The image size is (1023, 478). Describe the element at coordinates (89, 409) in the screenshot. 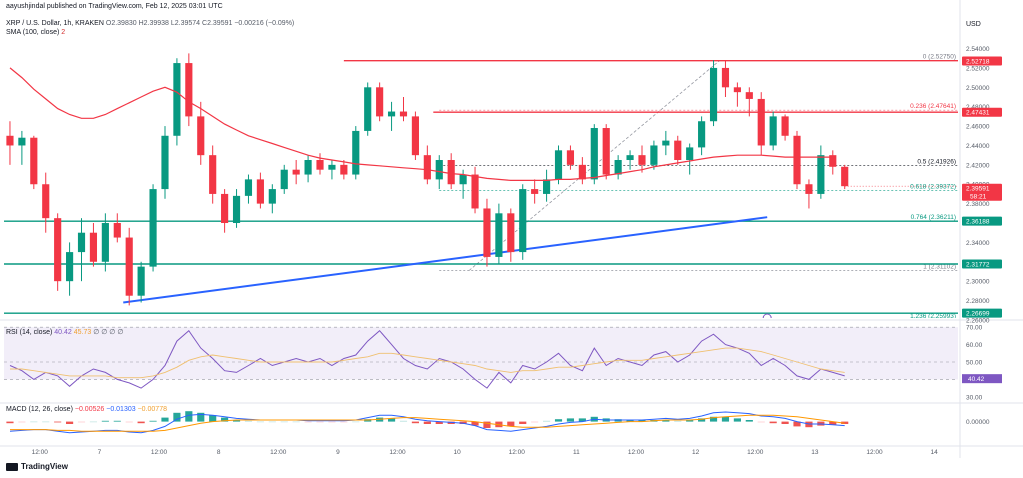

I see `macd-hist-value: −0.00526` at that location.